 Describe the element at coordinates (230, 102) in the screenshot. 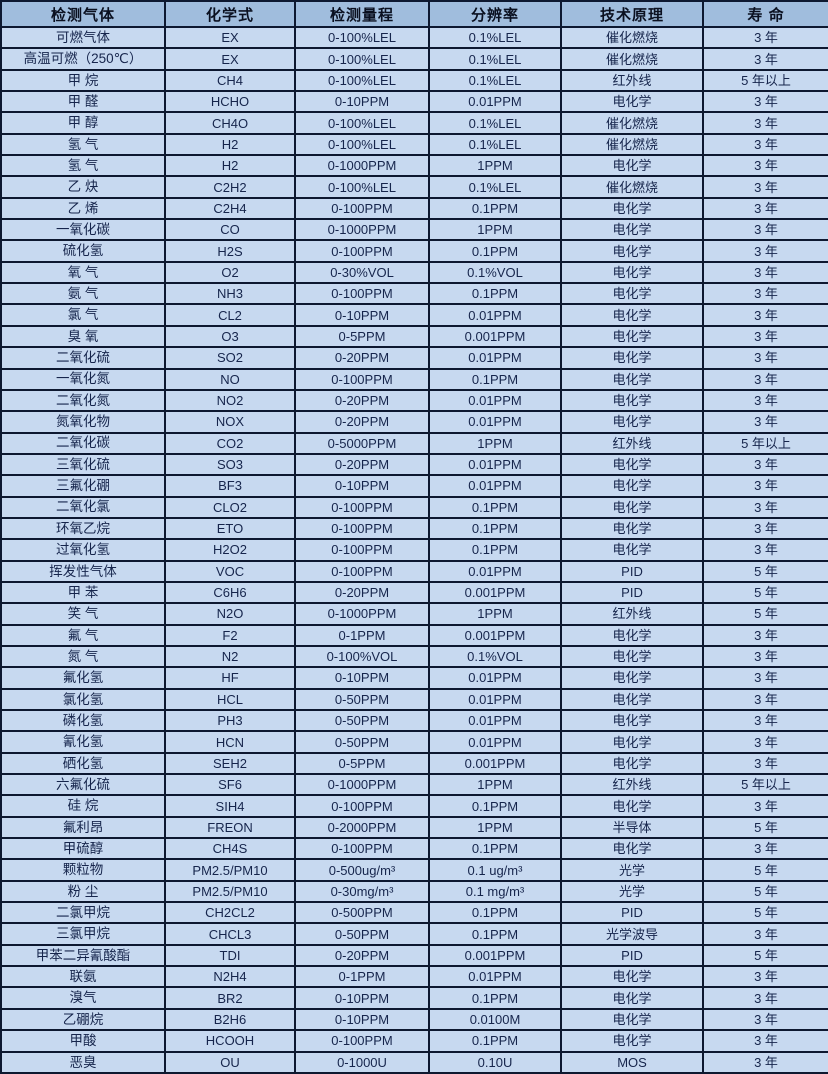

I see `cell-formula: HCHO` at that location.